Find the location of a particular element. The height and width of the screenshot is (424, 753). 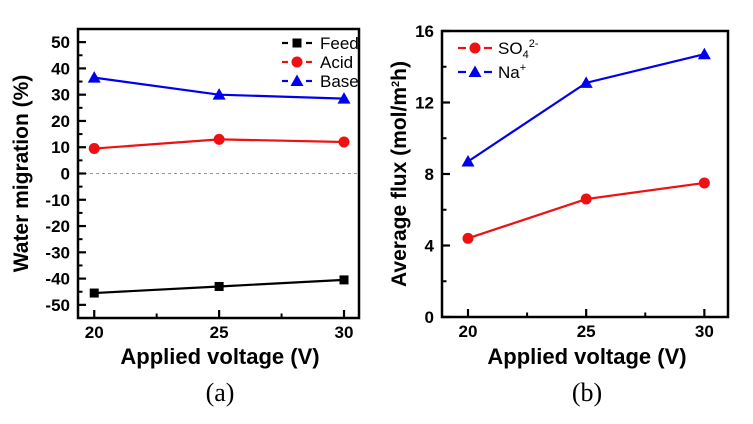

y-tick-label: 8 is located at coordinates (429, 174).